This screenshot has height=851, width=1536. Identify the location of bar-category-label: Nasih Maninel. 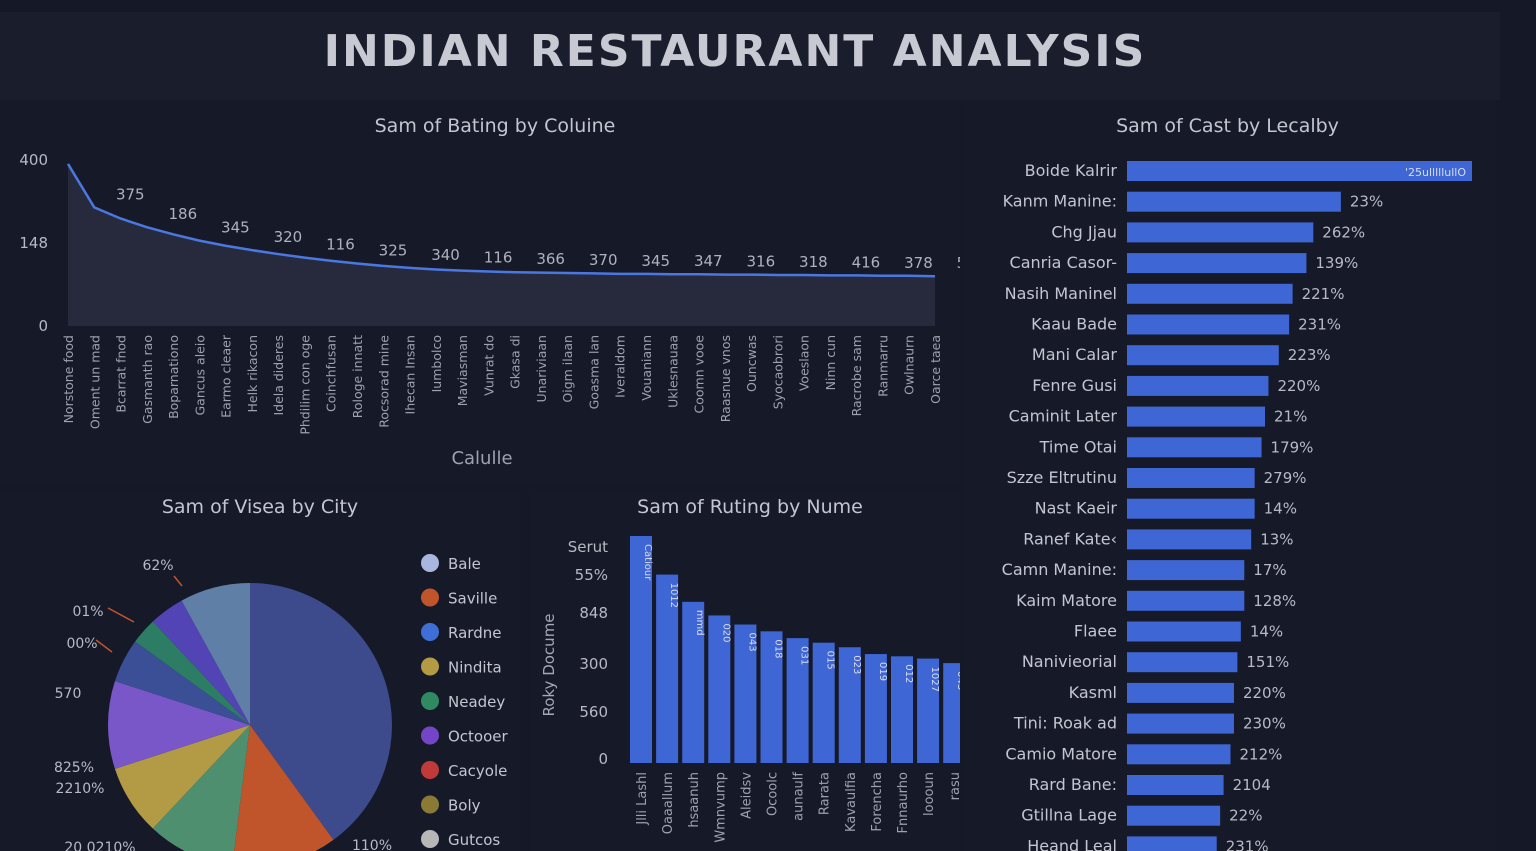
(1061, 293).